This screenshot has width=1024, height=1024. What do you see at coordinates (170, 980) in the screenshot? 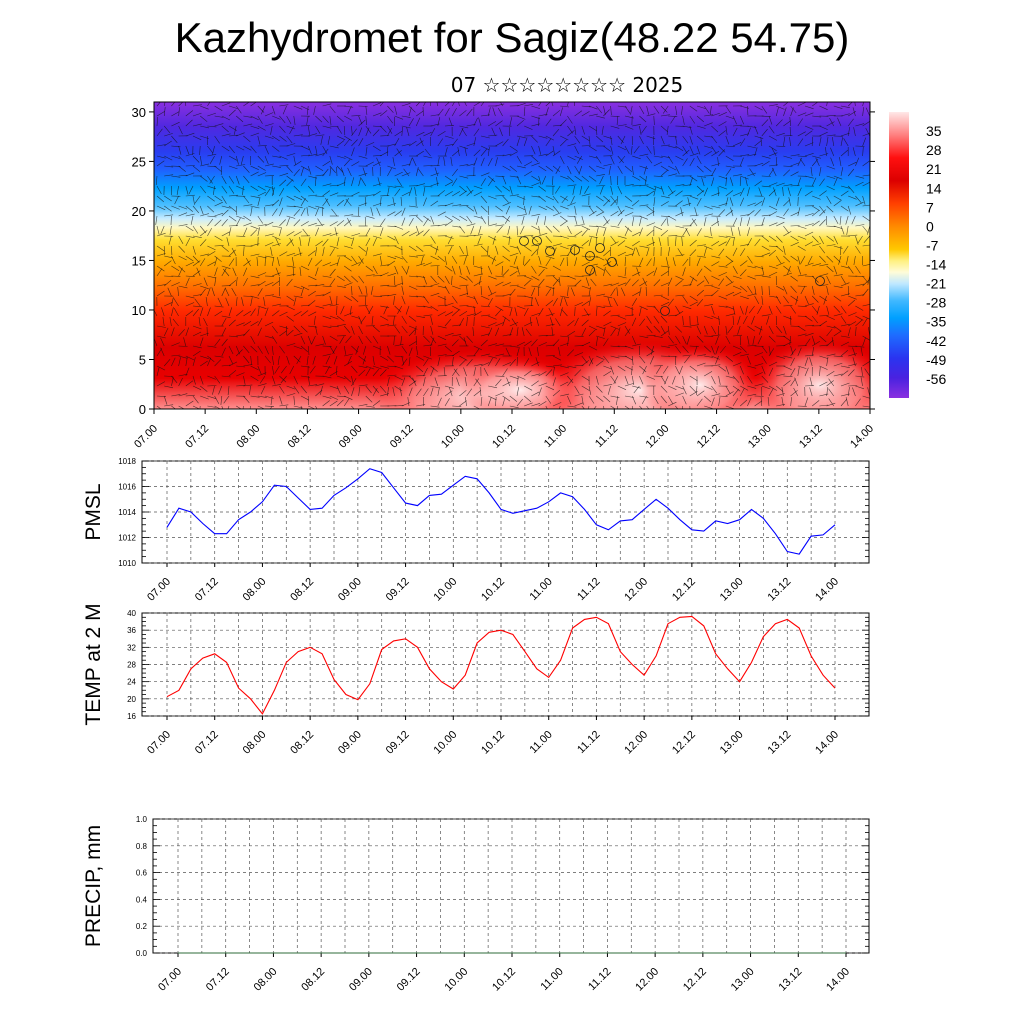
I see `x-tick-label: 07.00` at bounding box center [170, 980].